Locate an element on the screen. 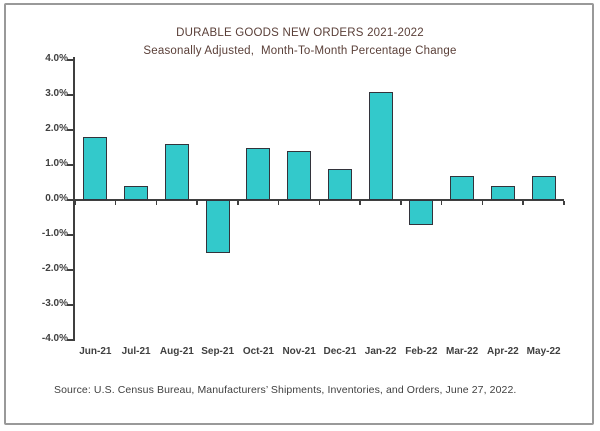 This screenshot has width=600, height=431. y-axis-label: 0.0% is located at coordinates (56, 198).